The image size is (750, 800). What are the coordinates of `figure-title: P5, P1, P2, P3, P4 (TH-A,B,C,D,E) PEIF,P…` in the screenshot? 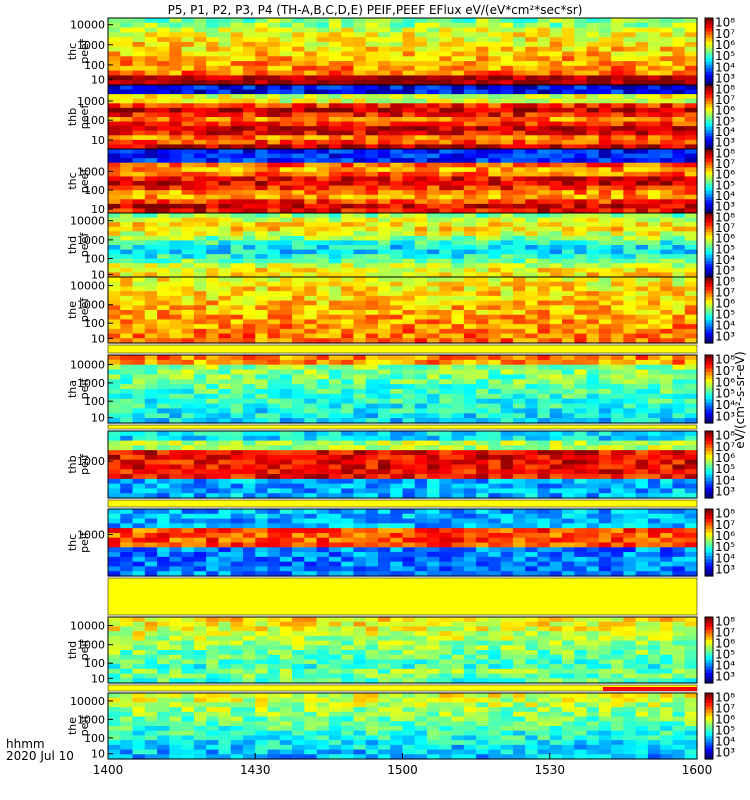 It's located at (375, 10).